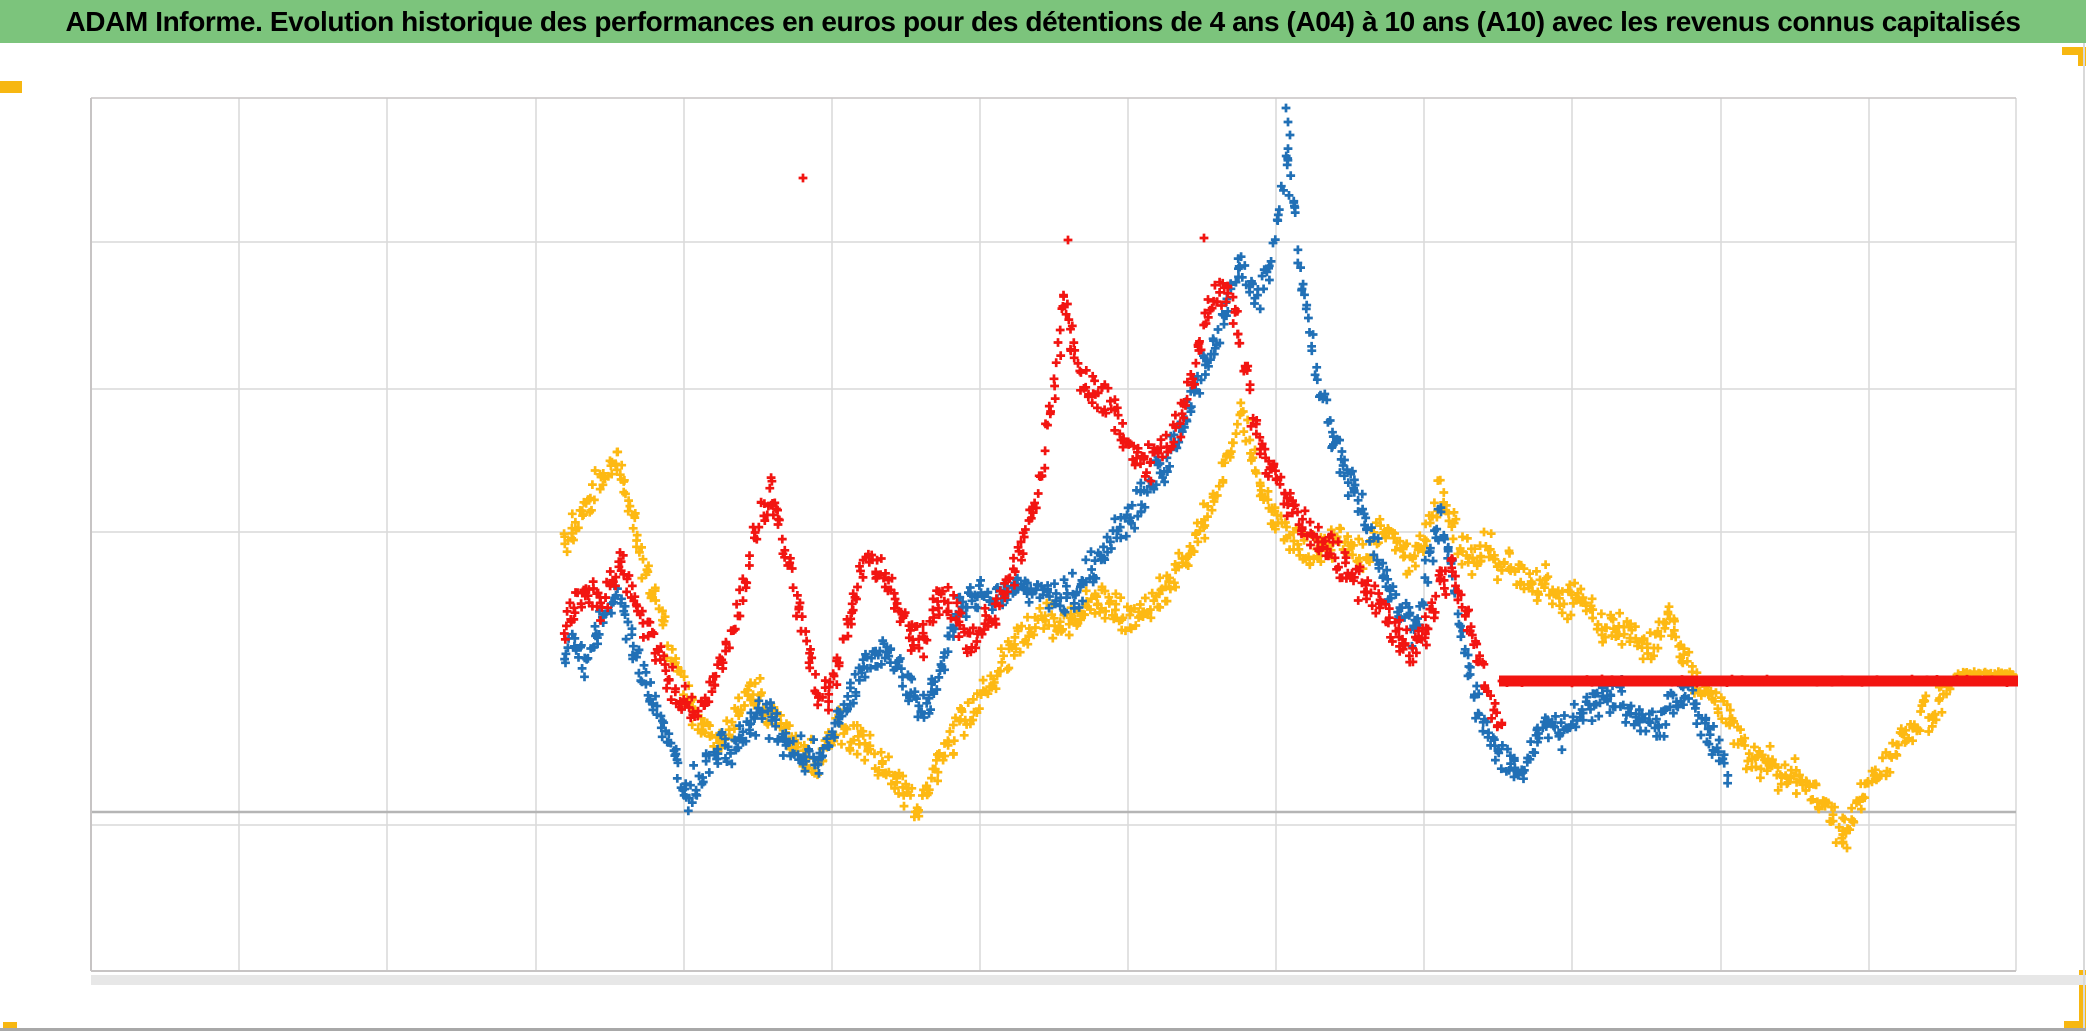 The height and width of the screenshot is (1031, 2086). Describe the element at coordinates (2074, 51) in the screenshot. I see `accent-top-right-h` at that location.